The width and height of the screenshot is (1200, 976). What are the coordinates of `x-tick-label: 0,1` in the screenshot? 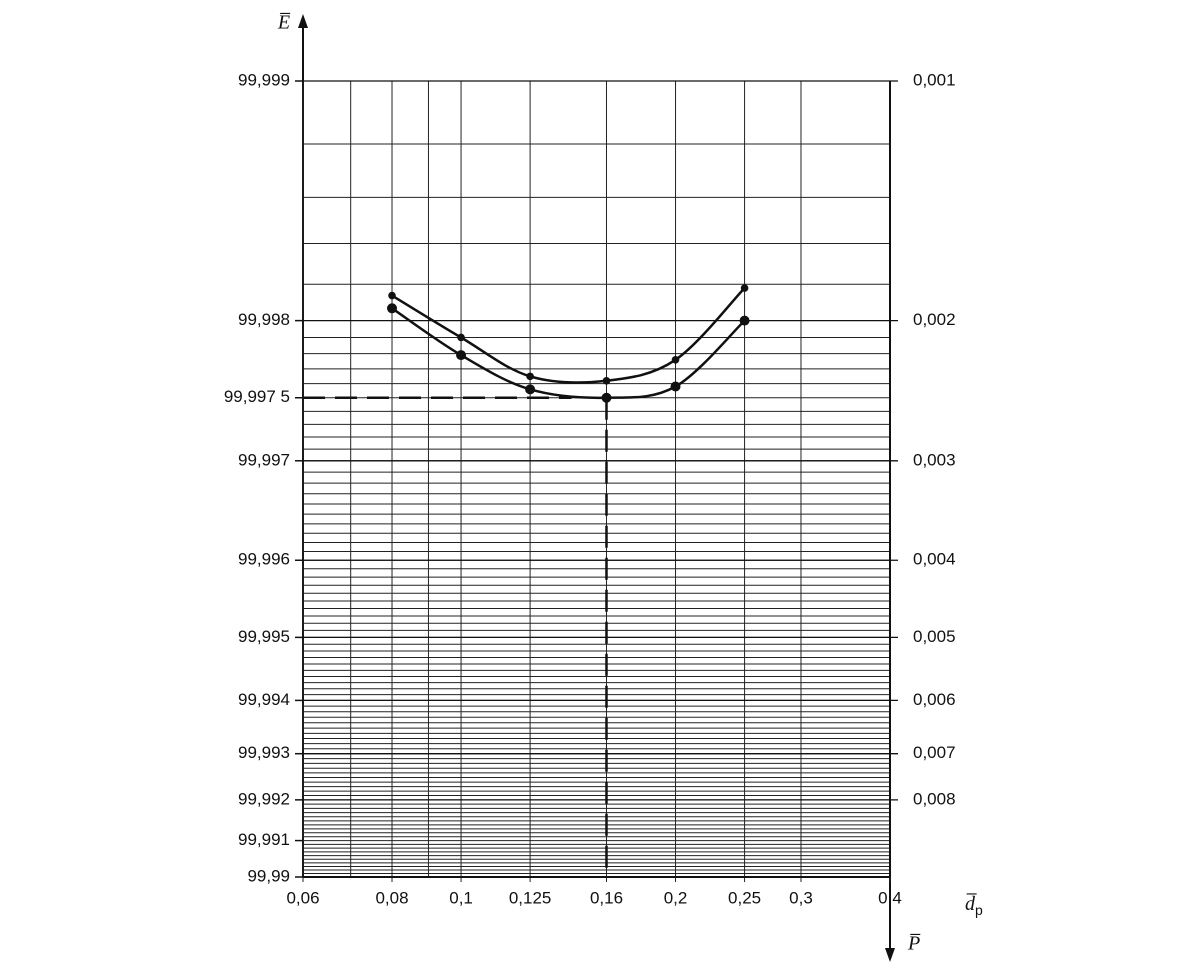 It's located at (461, 897).